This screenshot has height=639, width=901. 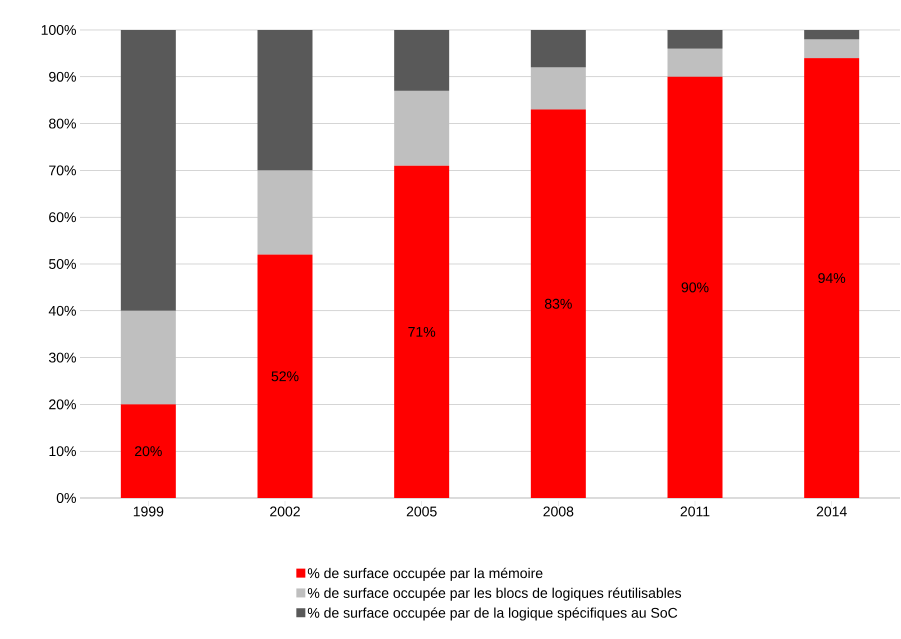 I want to click on y-tick-label: 100%, so click(x=59, y=30).